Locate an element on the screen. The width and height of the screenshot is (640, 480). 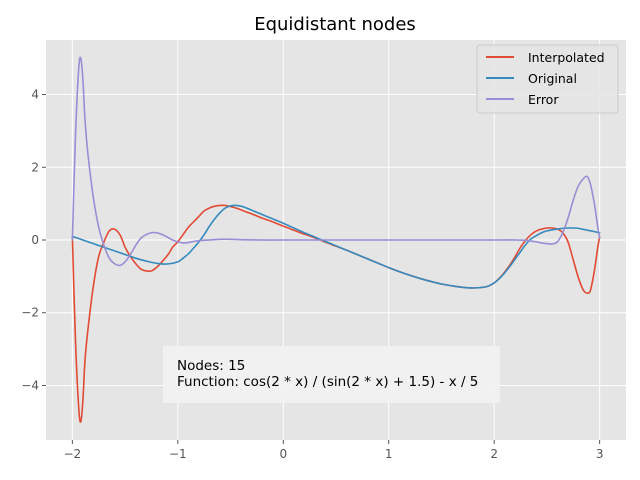
legend: Interpolated Original Error is located at coordinates (547, 79).